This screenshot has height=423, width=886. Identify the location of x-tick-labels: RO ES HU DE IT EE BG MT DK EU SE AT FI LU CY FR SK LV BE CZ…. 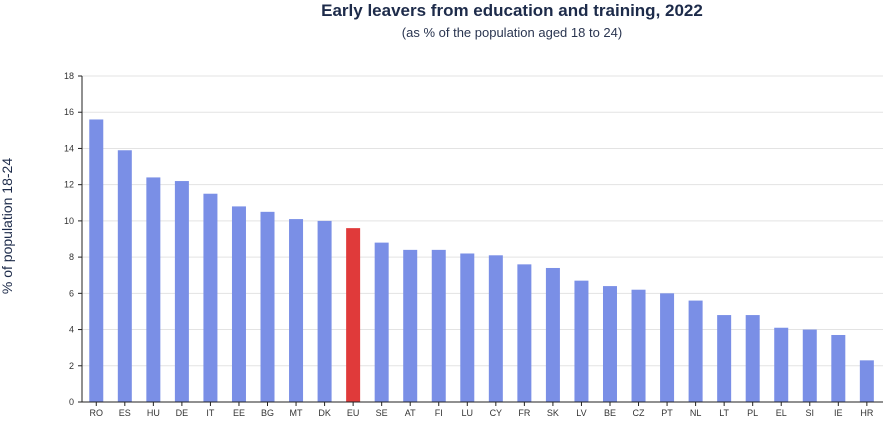
(482, 413).